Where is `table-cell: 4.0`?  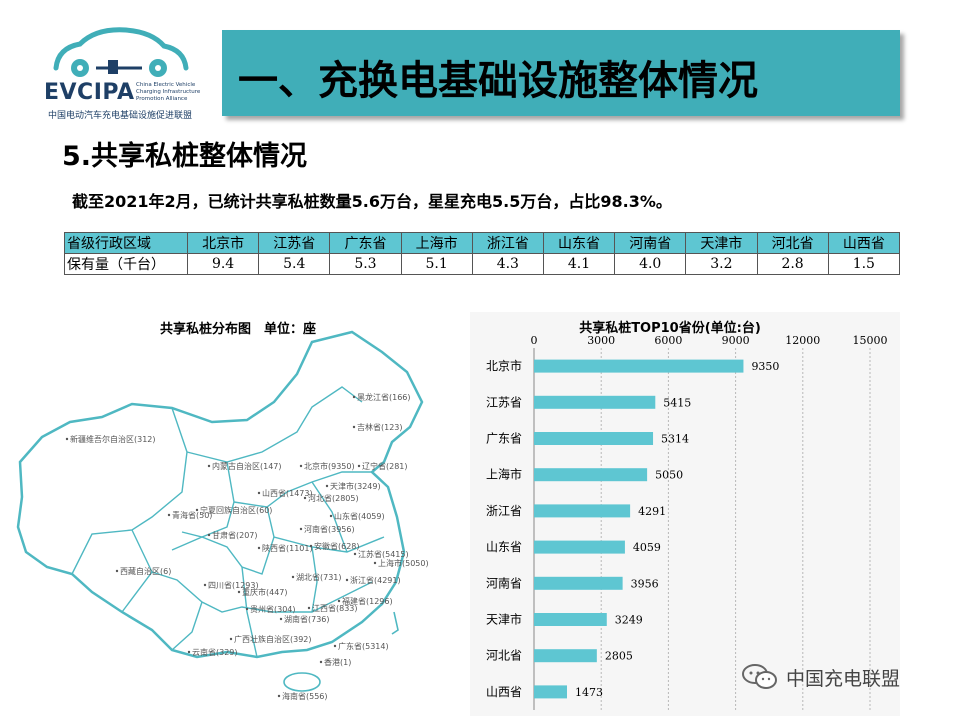
table-cell: 4.0 is located at coordinates (650, 264).